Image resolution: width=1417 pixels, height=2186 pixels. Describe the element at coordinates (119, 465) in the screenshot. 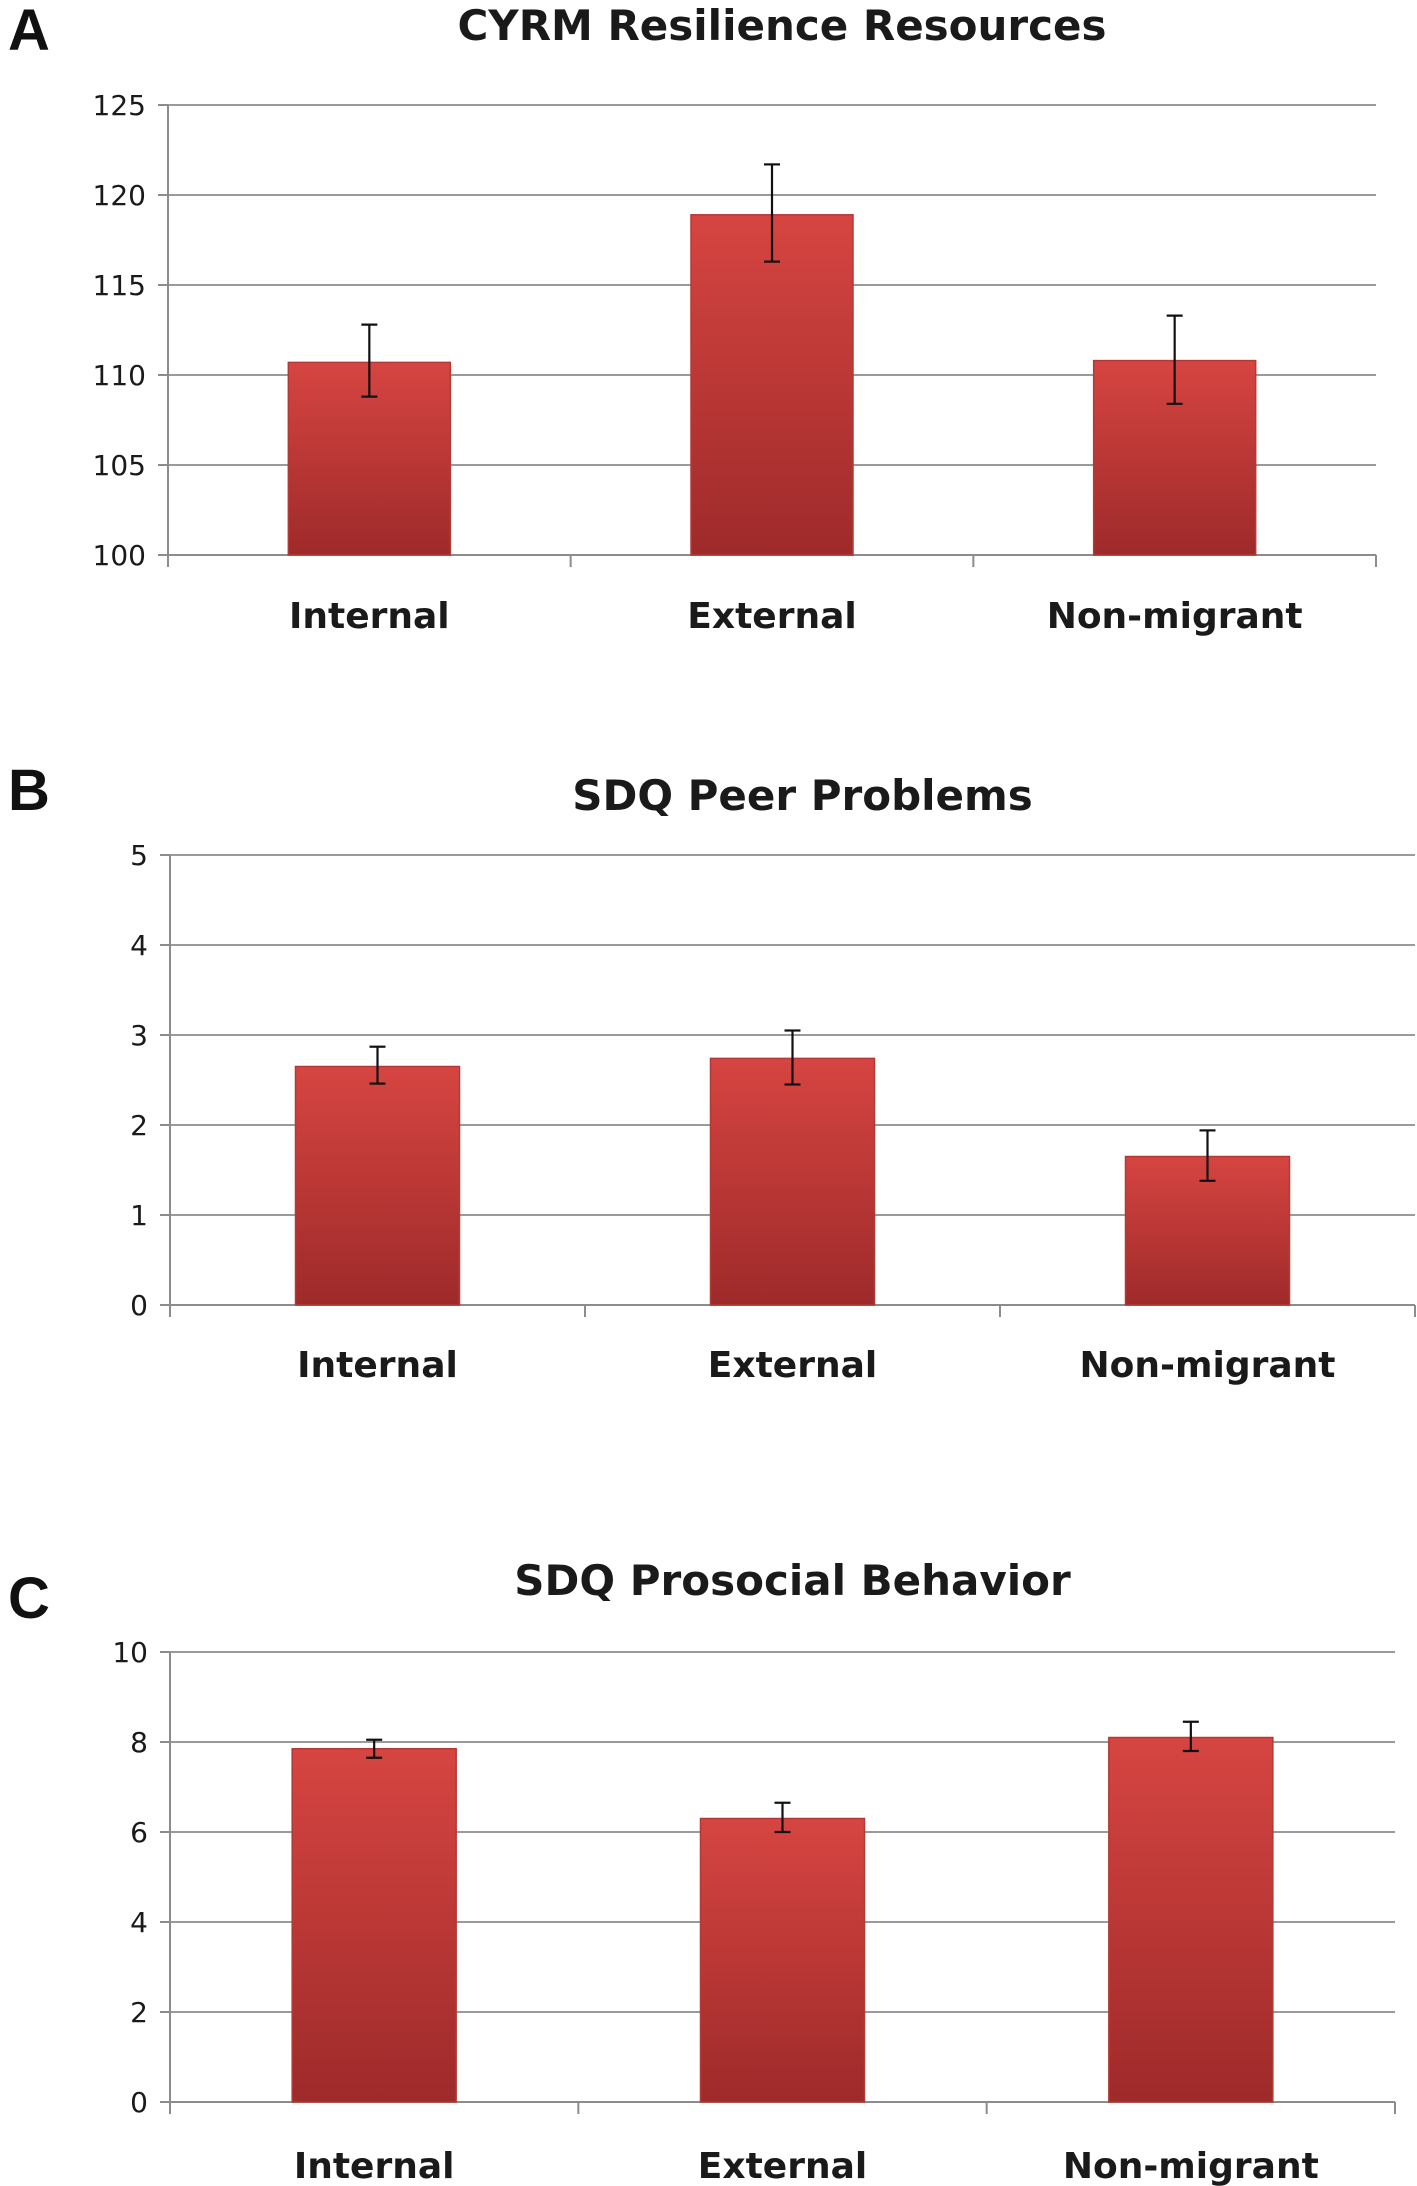

I see `y-tick-label: 105` at that location.